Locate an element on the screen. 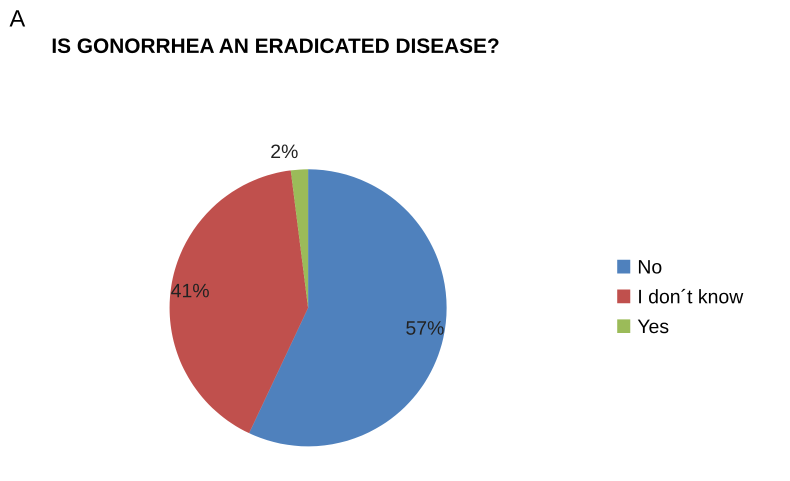 The width and height of the screenshot is (790, 481). legend-label: No is located at coordinates (650, 267).